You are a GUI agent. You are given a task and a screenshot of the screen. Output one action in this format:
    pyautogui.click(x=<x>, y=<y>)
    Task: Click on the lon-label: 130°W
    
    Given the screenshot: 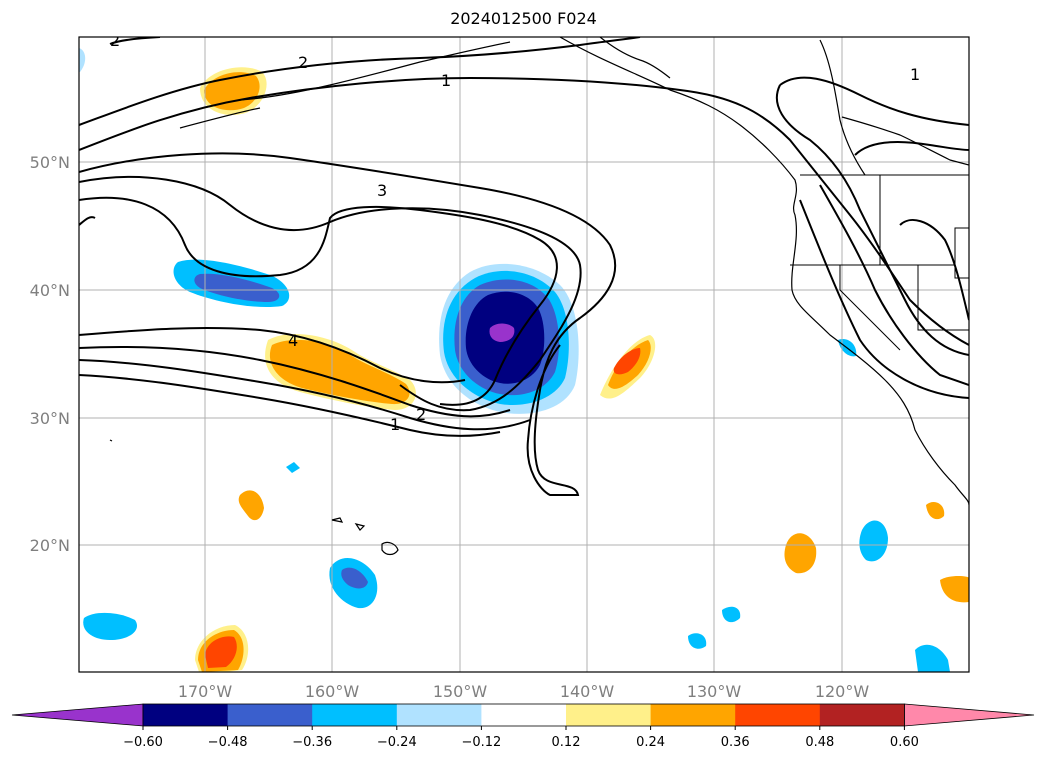 What is the action you would take?
    pyautogui.click(x=714, y=691)
    